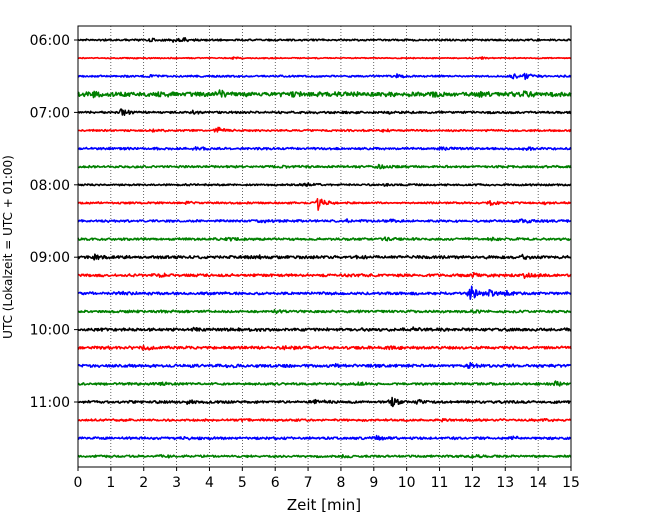 Image resolution: width=650 pixels, height=524 pixels. I want to click on x-tick-label-3: 3, so click(176, 483).